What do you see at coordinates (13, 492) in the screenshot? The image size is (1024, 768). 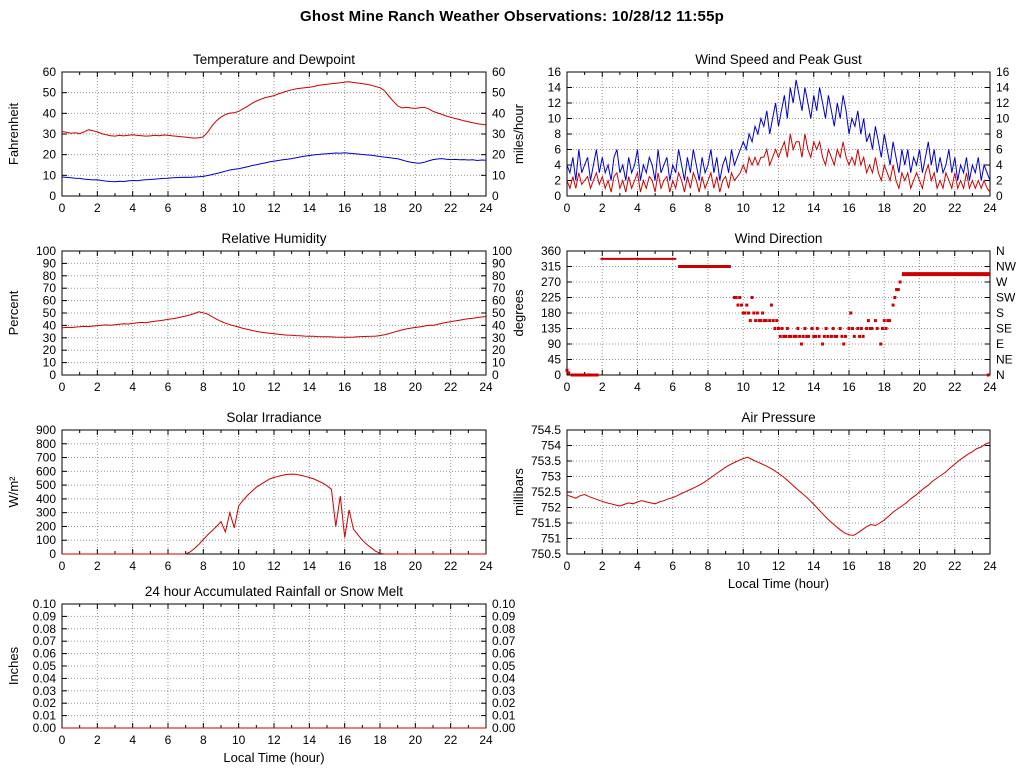 I see `y-axis-label: W/m²` at bounding box center [13, 492].